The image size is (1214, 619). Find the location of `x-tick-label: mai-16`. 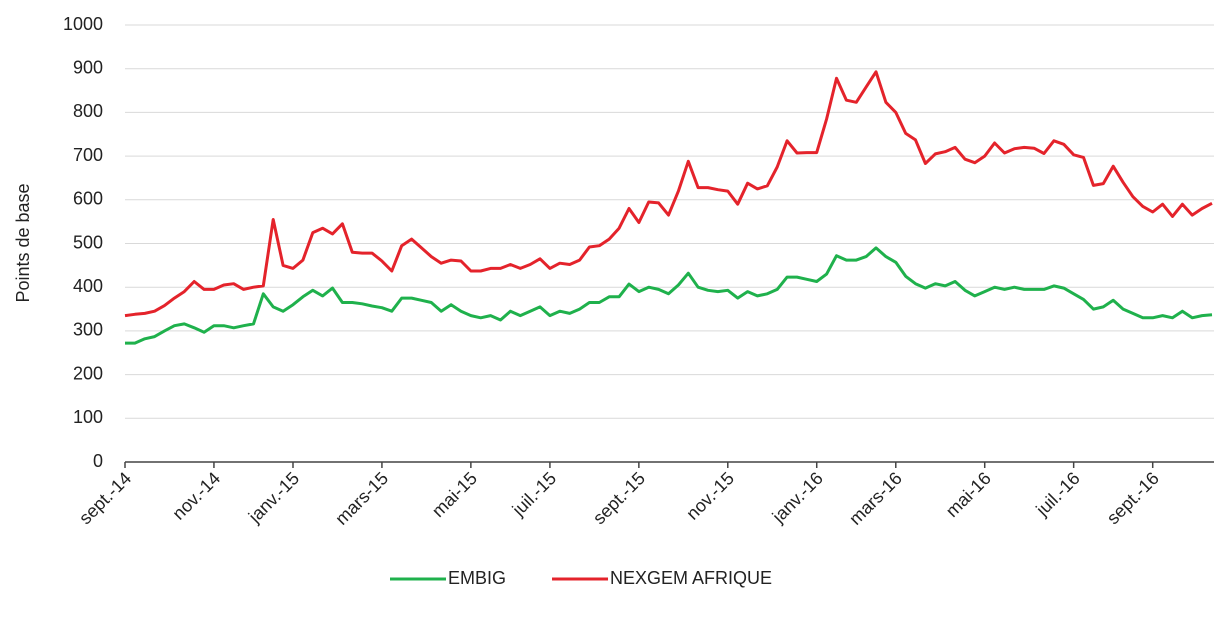

x-tick-label: mai-16 is located at coordinates (968, 494).